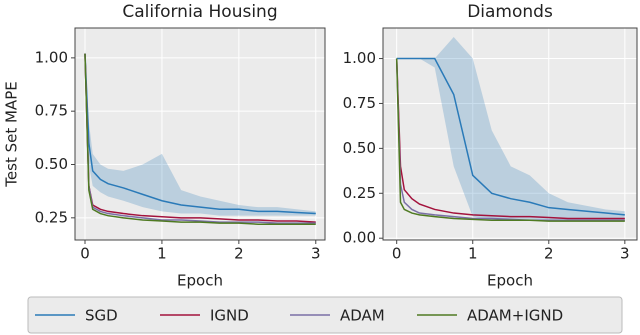  I want to click on chart-title: Diamonds, so click(510, 12).